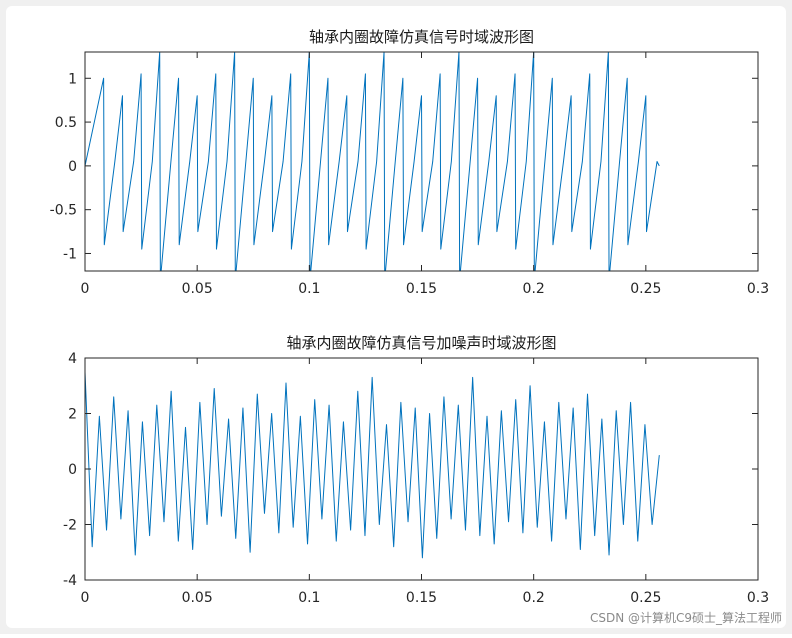 The height and width of the screenshot is (638, 792). What do you see at coordinates (686, 617) in the screenshot?
I see `watermark: CSDN @计算机C9硕士_算法工程师` at bounding box center [686, 617].